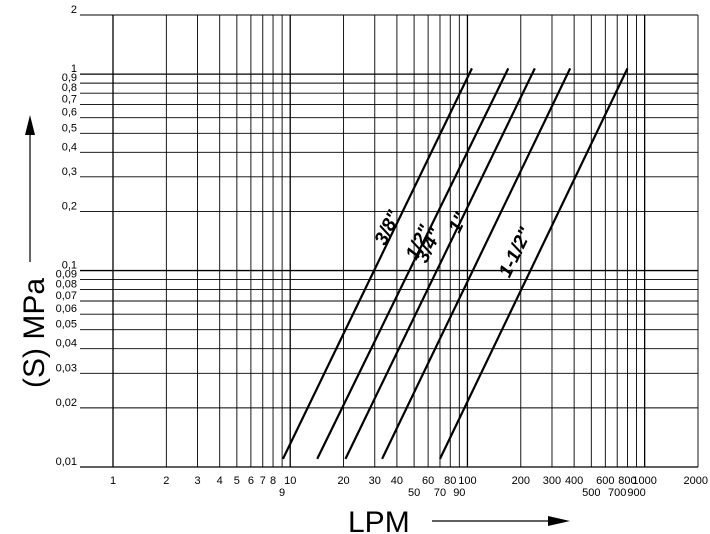  What do you see at coordinates (237, 481) in the screenshot?
I see `x-tick-label: 5` at bounding box center [237, 481].